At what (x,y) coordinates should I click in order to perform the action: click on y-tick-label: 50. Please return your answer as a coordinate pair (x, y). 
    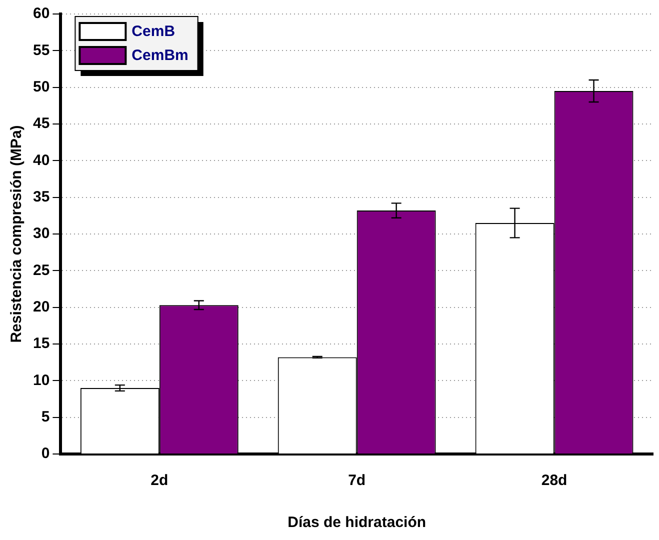
    Looking at the image, I should click on (41, 87).